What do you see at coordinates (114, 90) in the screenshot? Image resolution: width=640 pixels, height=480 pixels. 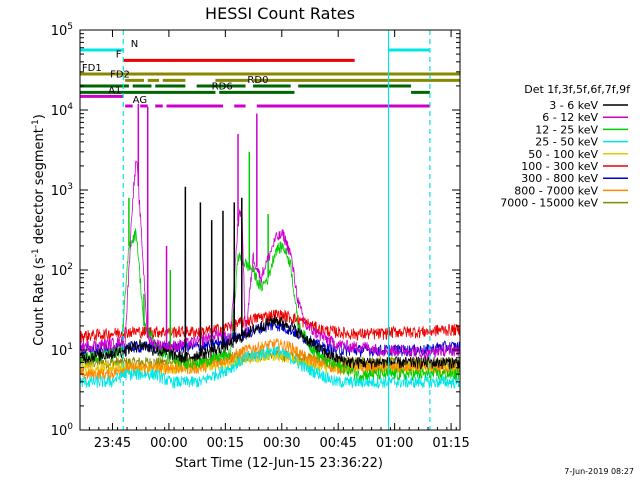 I see `flag-label: A1` at bounding box center [114, 90].